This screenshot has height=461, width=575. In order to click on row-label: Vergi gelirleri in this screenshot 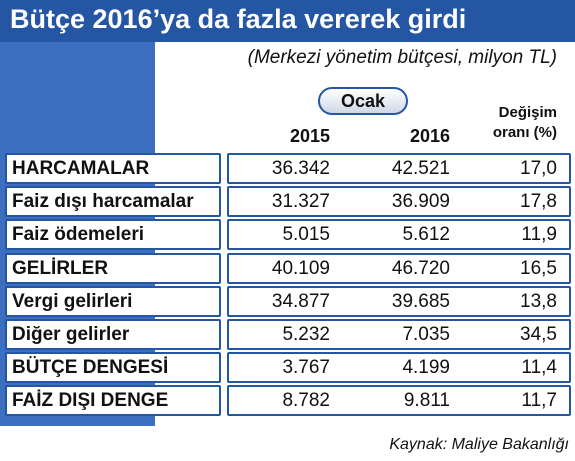, I will do `click(72, 301)`.